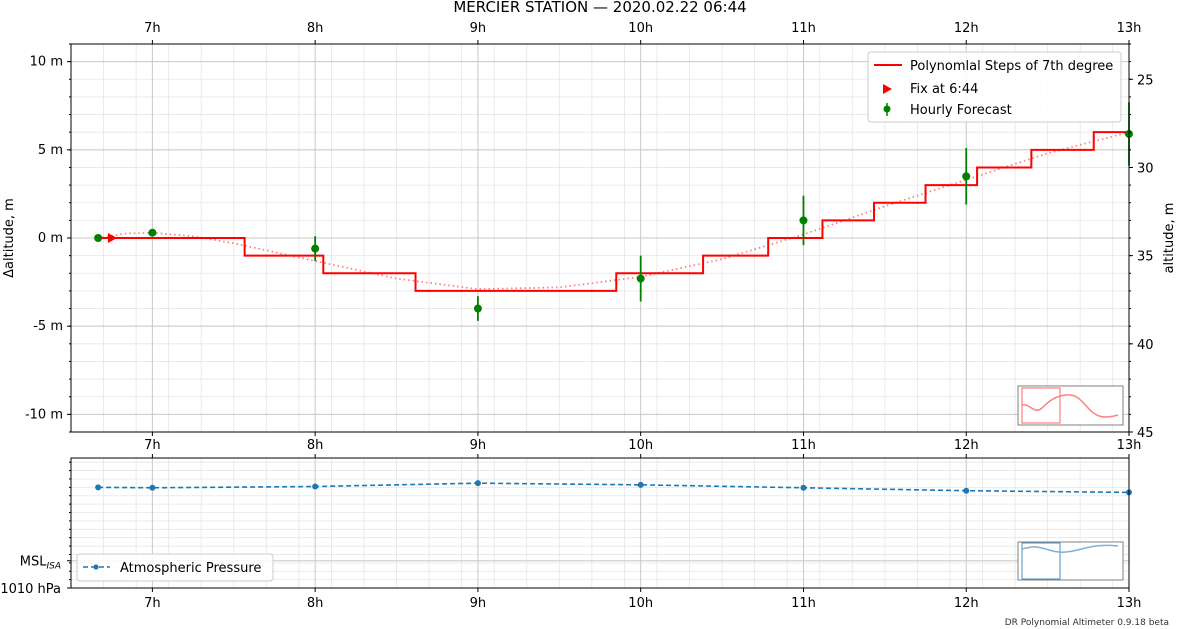  Describe the element at coordinates (1086, 623) in the screenshot. I see `app-version-footer: DR Polynomial Altimeter 0.9.18 beta` at that location.